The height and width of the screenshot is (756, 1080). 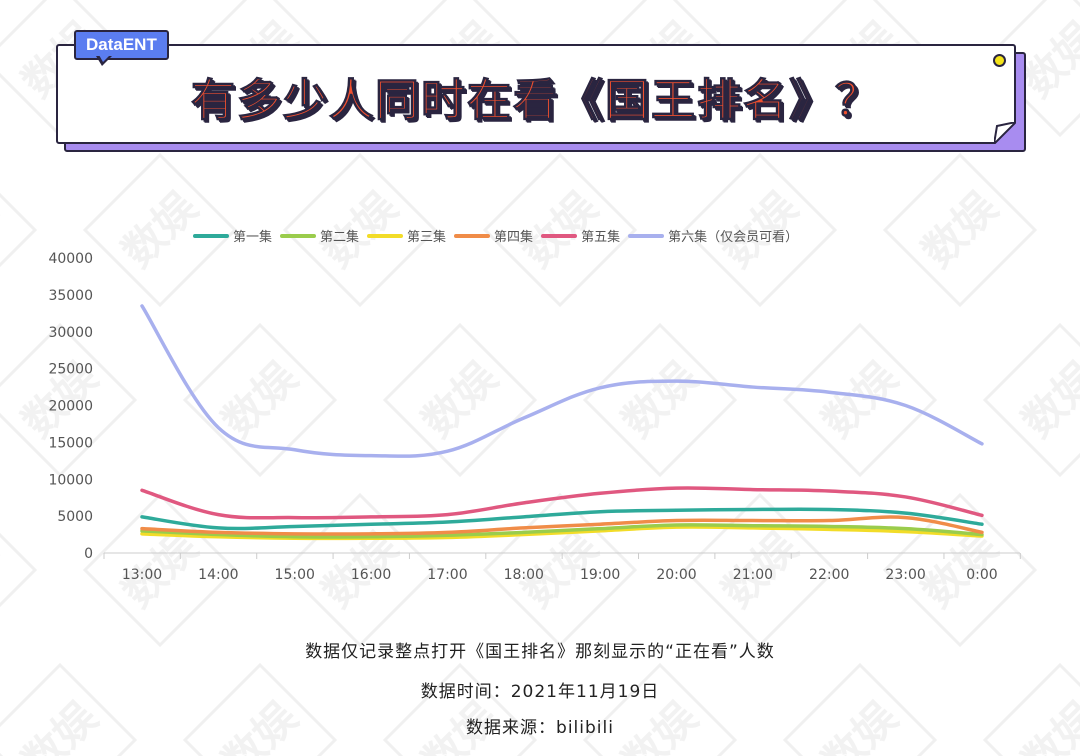 What do you see at coordinates (88, 554) in the screenshot?
I see `y-tick-label: 0` at bounding box center [88, 554].